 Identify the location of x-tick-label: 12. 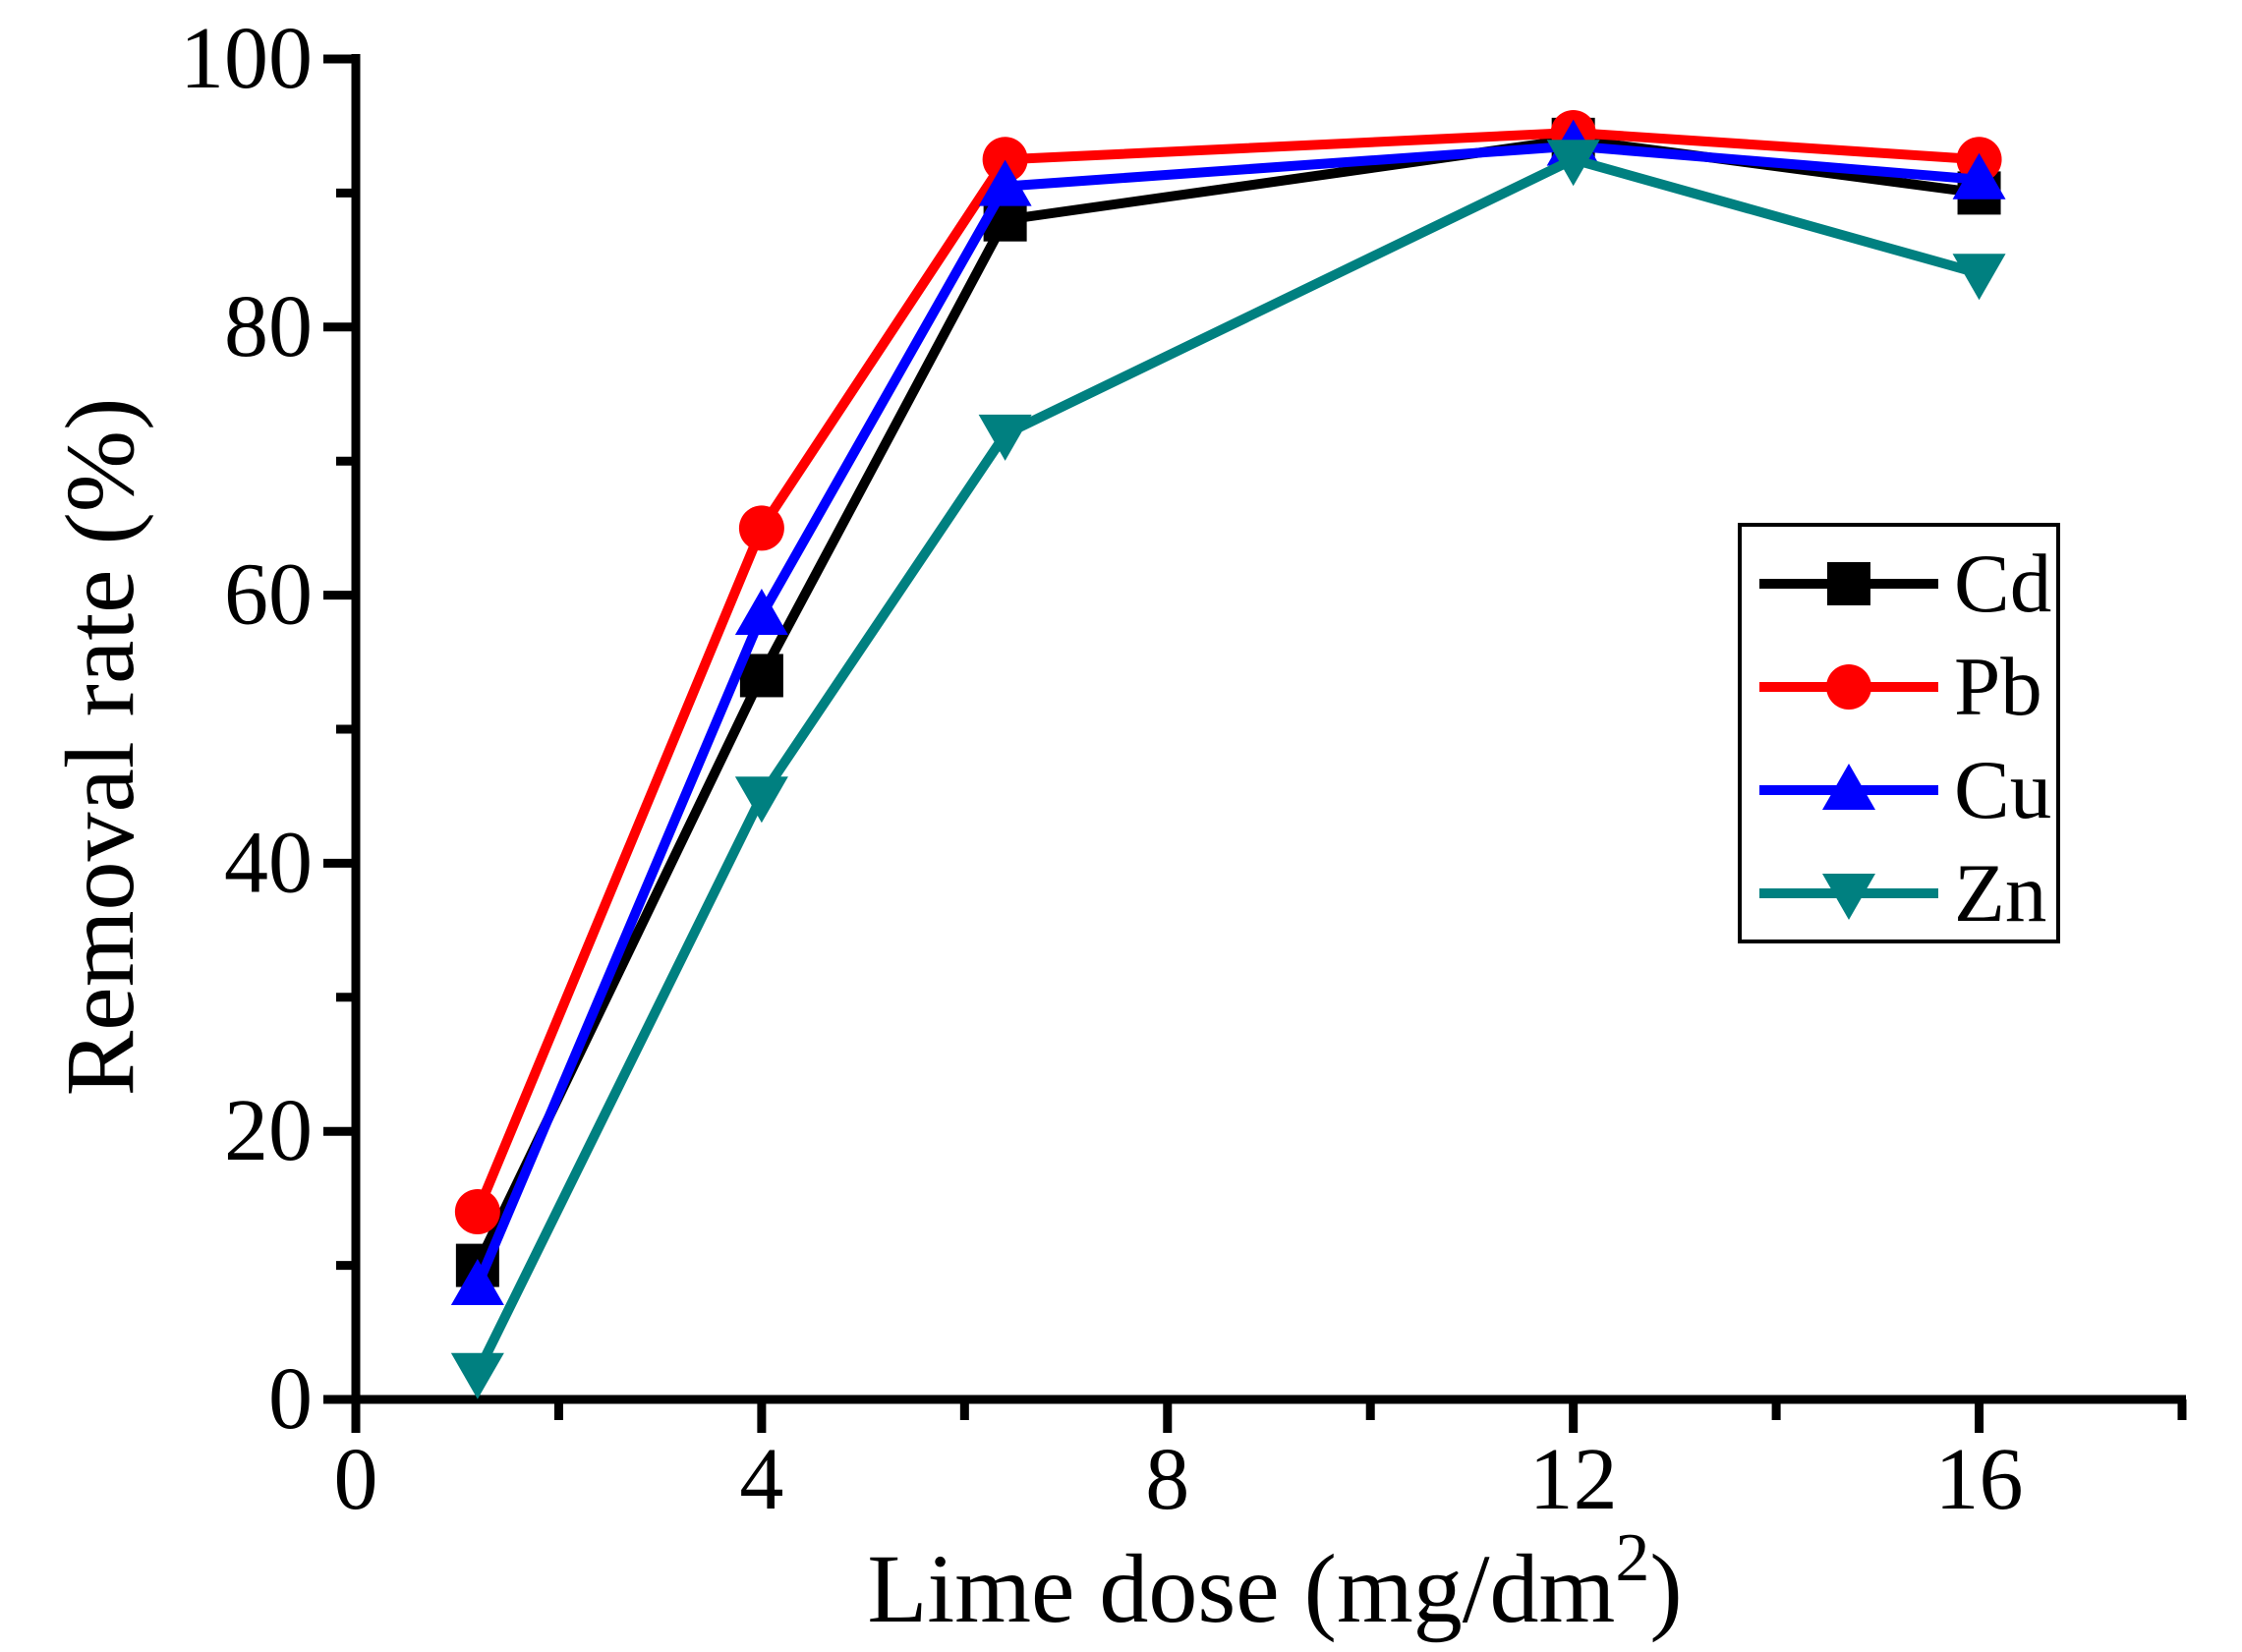
(1573, 1479).